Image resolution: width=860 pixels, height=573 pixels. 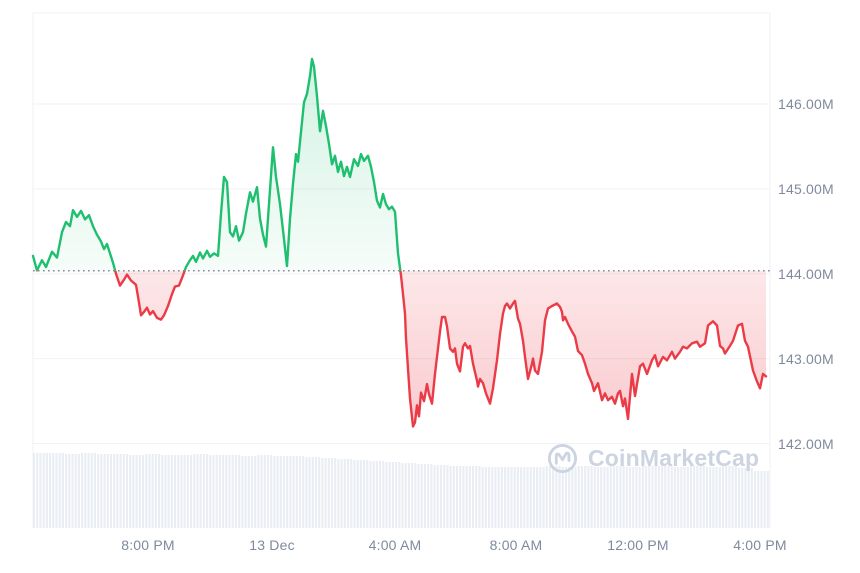 I want to click on x-axis-label: 4:00 AM, so click(x=395, y=545).